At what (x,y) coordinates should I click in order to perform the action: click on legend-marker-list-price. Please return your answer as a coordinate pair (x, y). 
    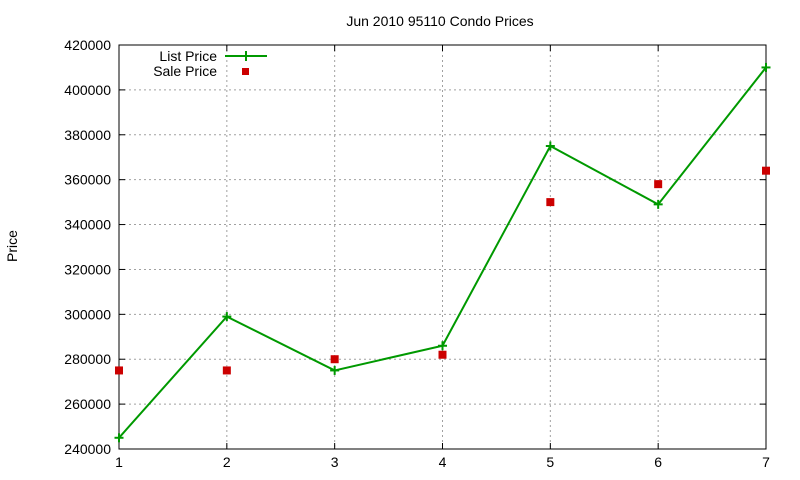
    Looking at the image, I should click on (246, 56).